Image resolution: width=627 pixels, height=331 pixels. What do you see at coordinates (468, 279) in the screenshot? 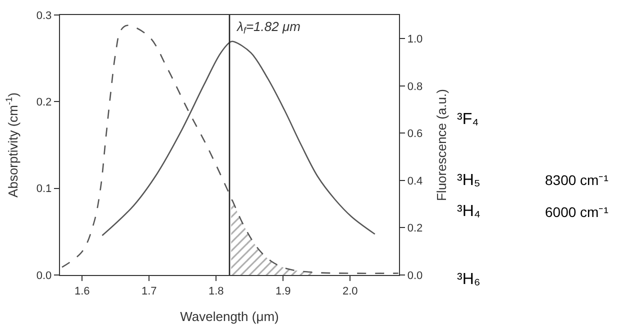
I see `text: ³H₆` at bounding box center [468, 279].